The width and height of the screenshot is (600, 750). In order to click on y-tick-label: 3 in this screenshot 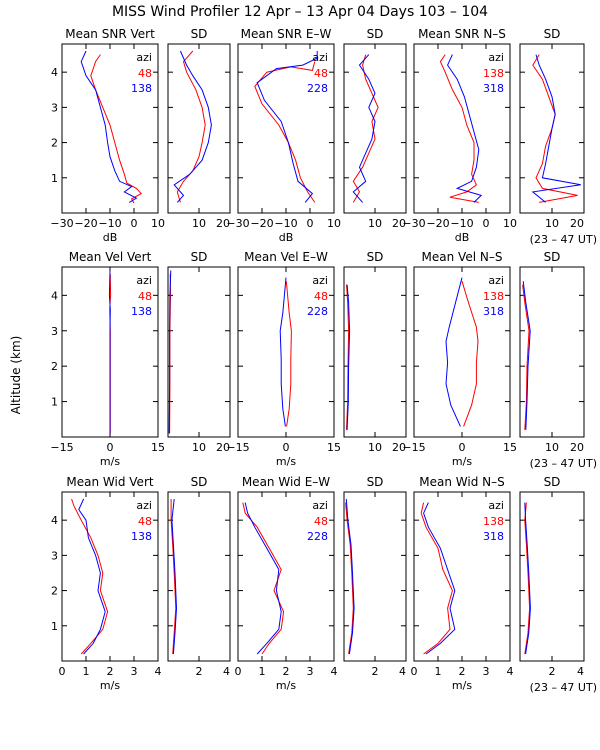, I will do `click(54, 331)`.